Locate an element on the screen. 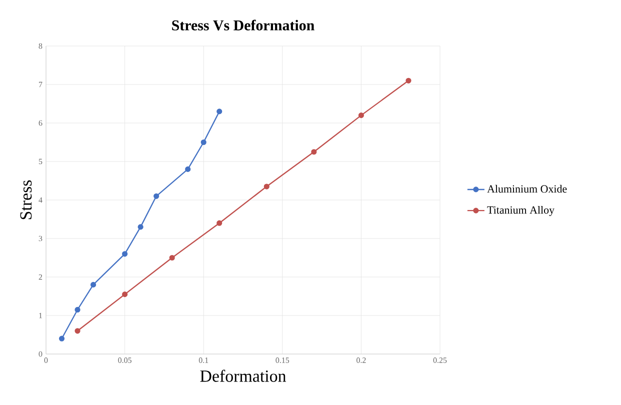 The height and width of the screenshot is (405, 621). chart-title: Stress Vs Deformation is located at coordinates (243, 25).